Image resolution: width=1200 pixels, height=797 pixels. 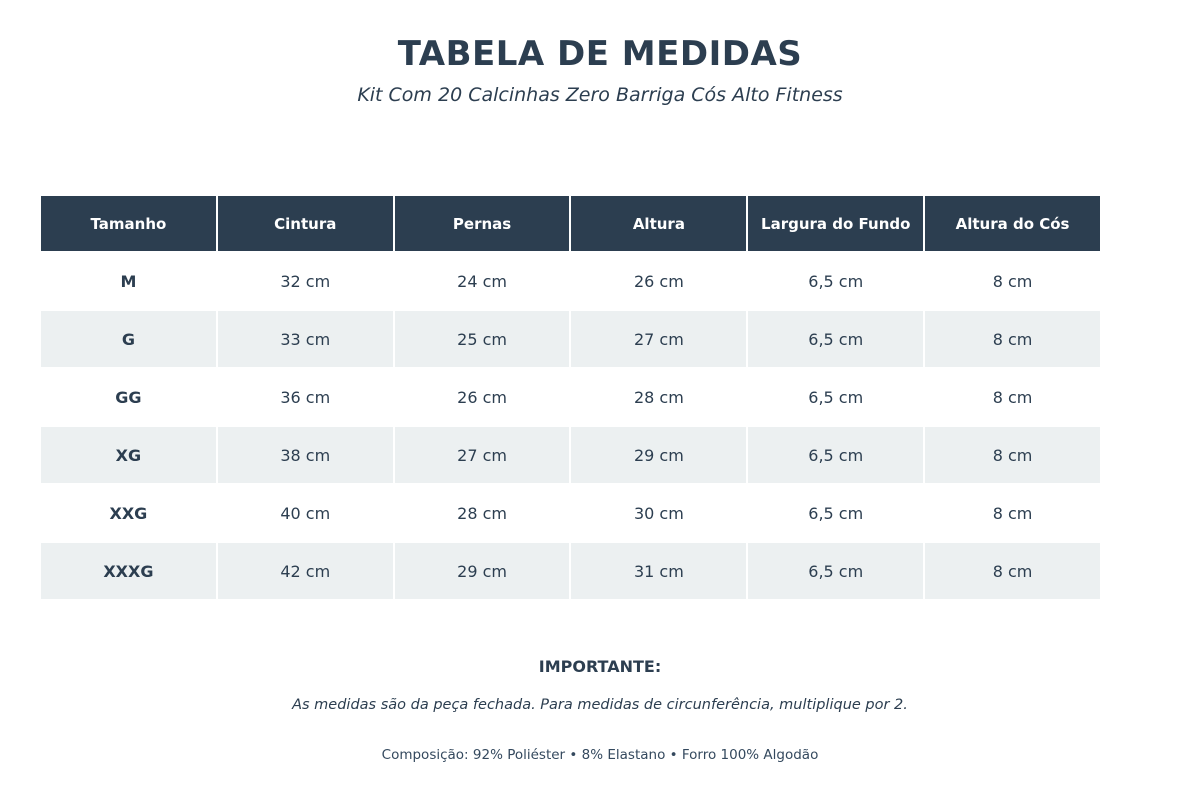 What do you see at coordinates (600, 54) in the screenshot?
I see `page-title: TABELA DE MEDIDAS` at bounding box center [600, 54].